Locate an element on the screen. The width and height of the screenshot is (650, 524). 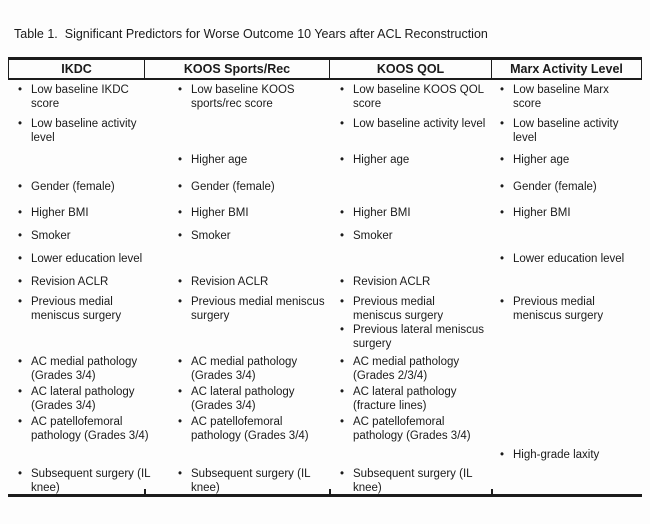
table-bottom-rule is located at coordinates (325, 493).